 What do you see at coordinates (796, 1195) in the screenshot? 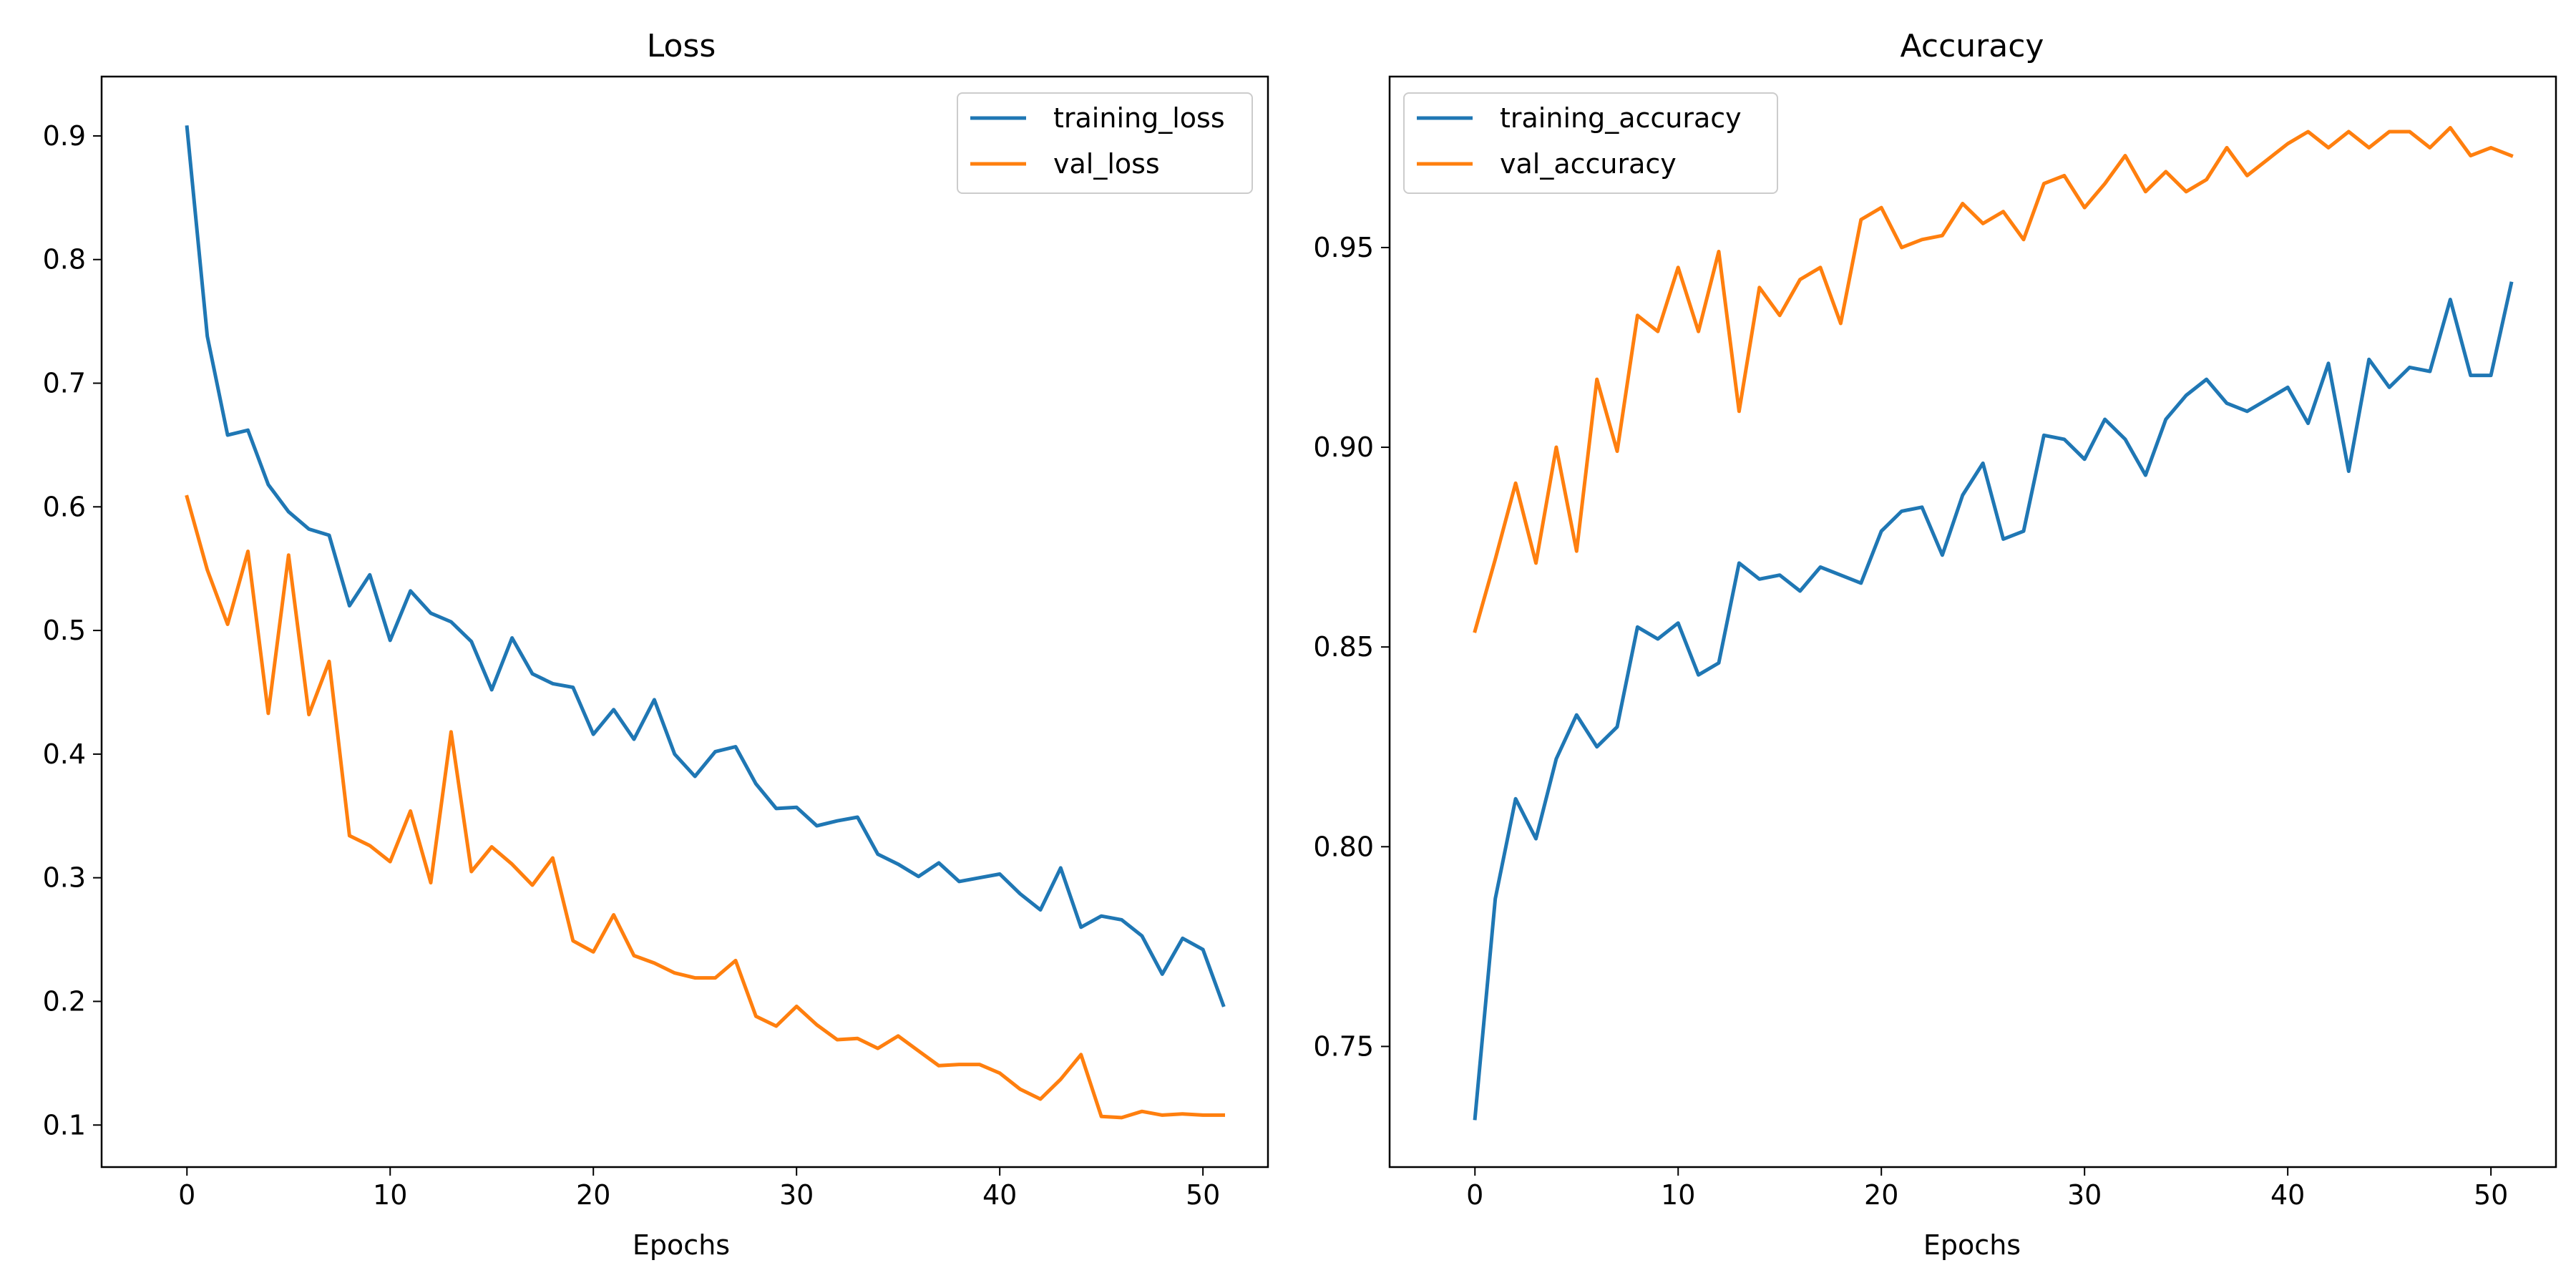
I see `loss-x-tick-label: 30` at bounding box center [796, 1195].